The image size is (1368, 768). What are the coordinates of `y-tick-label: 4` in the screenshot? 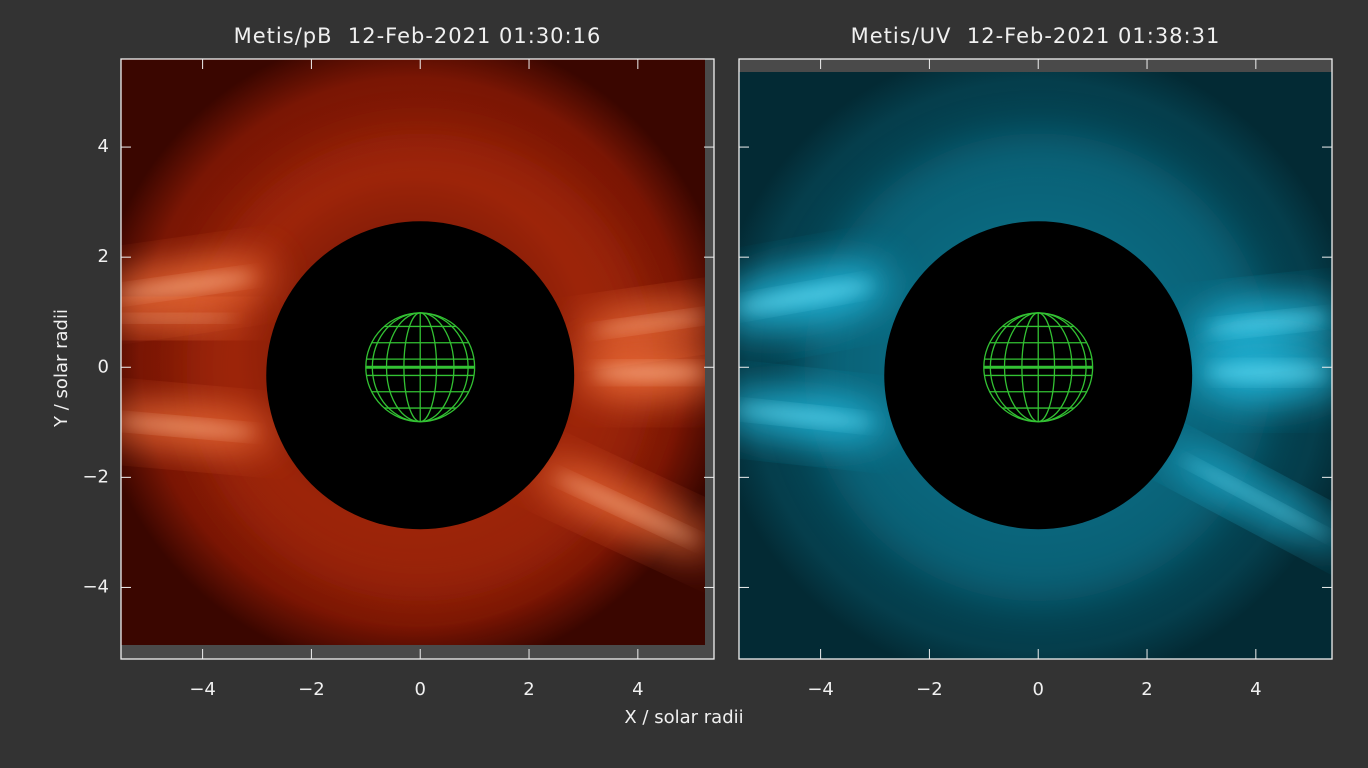 It's located at (103, 146).